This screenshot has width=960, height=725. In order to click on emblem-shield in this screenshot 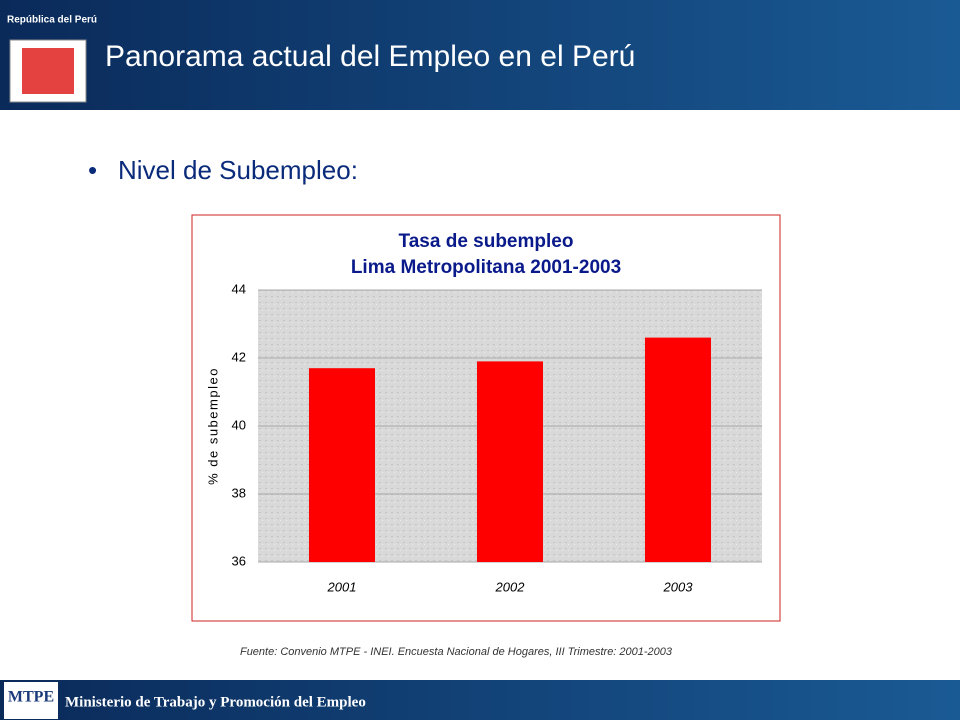, I will do `click(48, 71)`.